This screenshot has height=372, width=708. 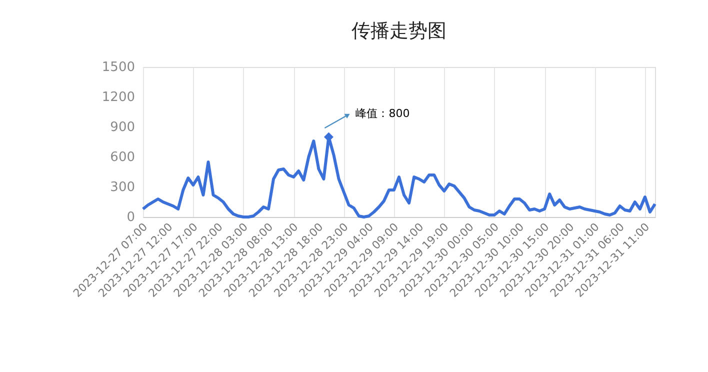 What do you see at coordinates (118, 67) in the screenshot?
I see `y-tick-label: 1500` at bounding box center [118, 67].